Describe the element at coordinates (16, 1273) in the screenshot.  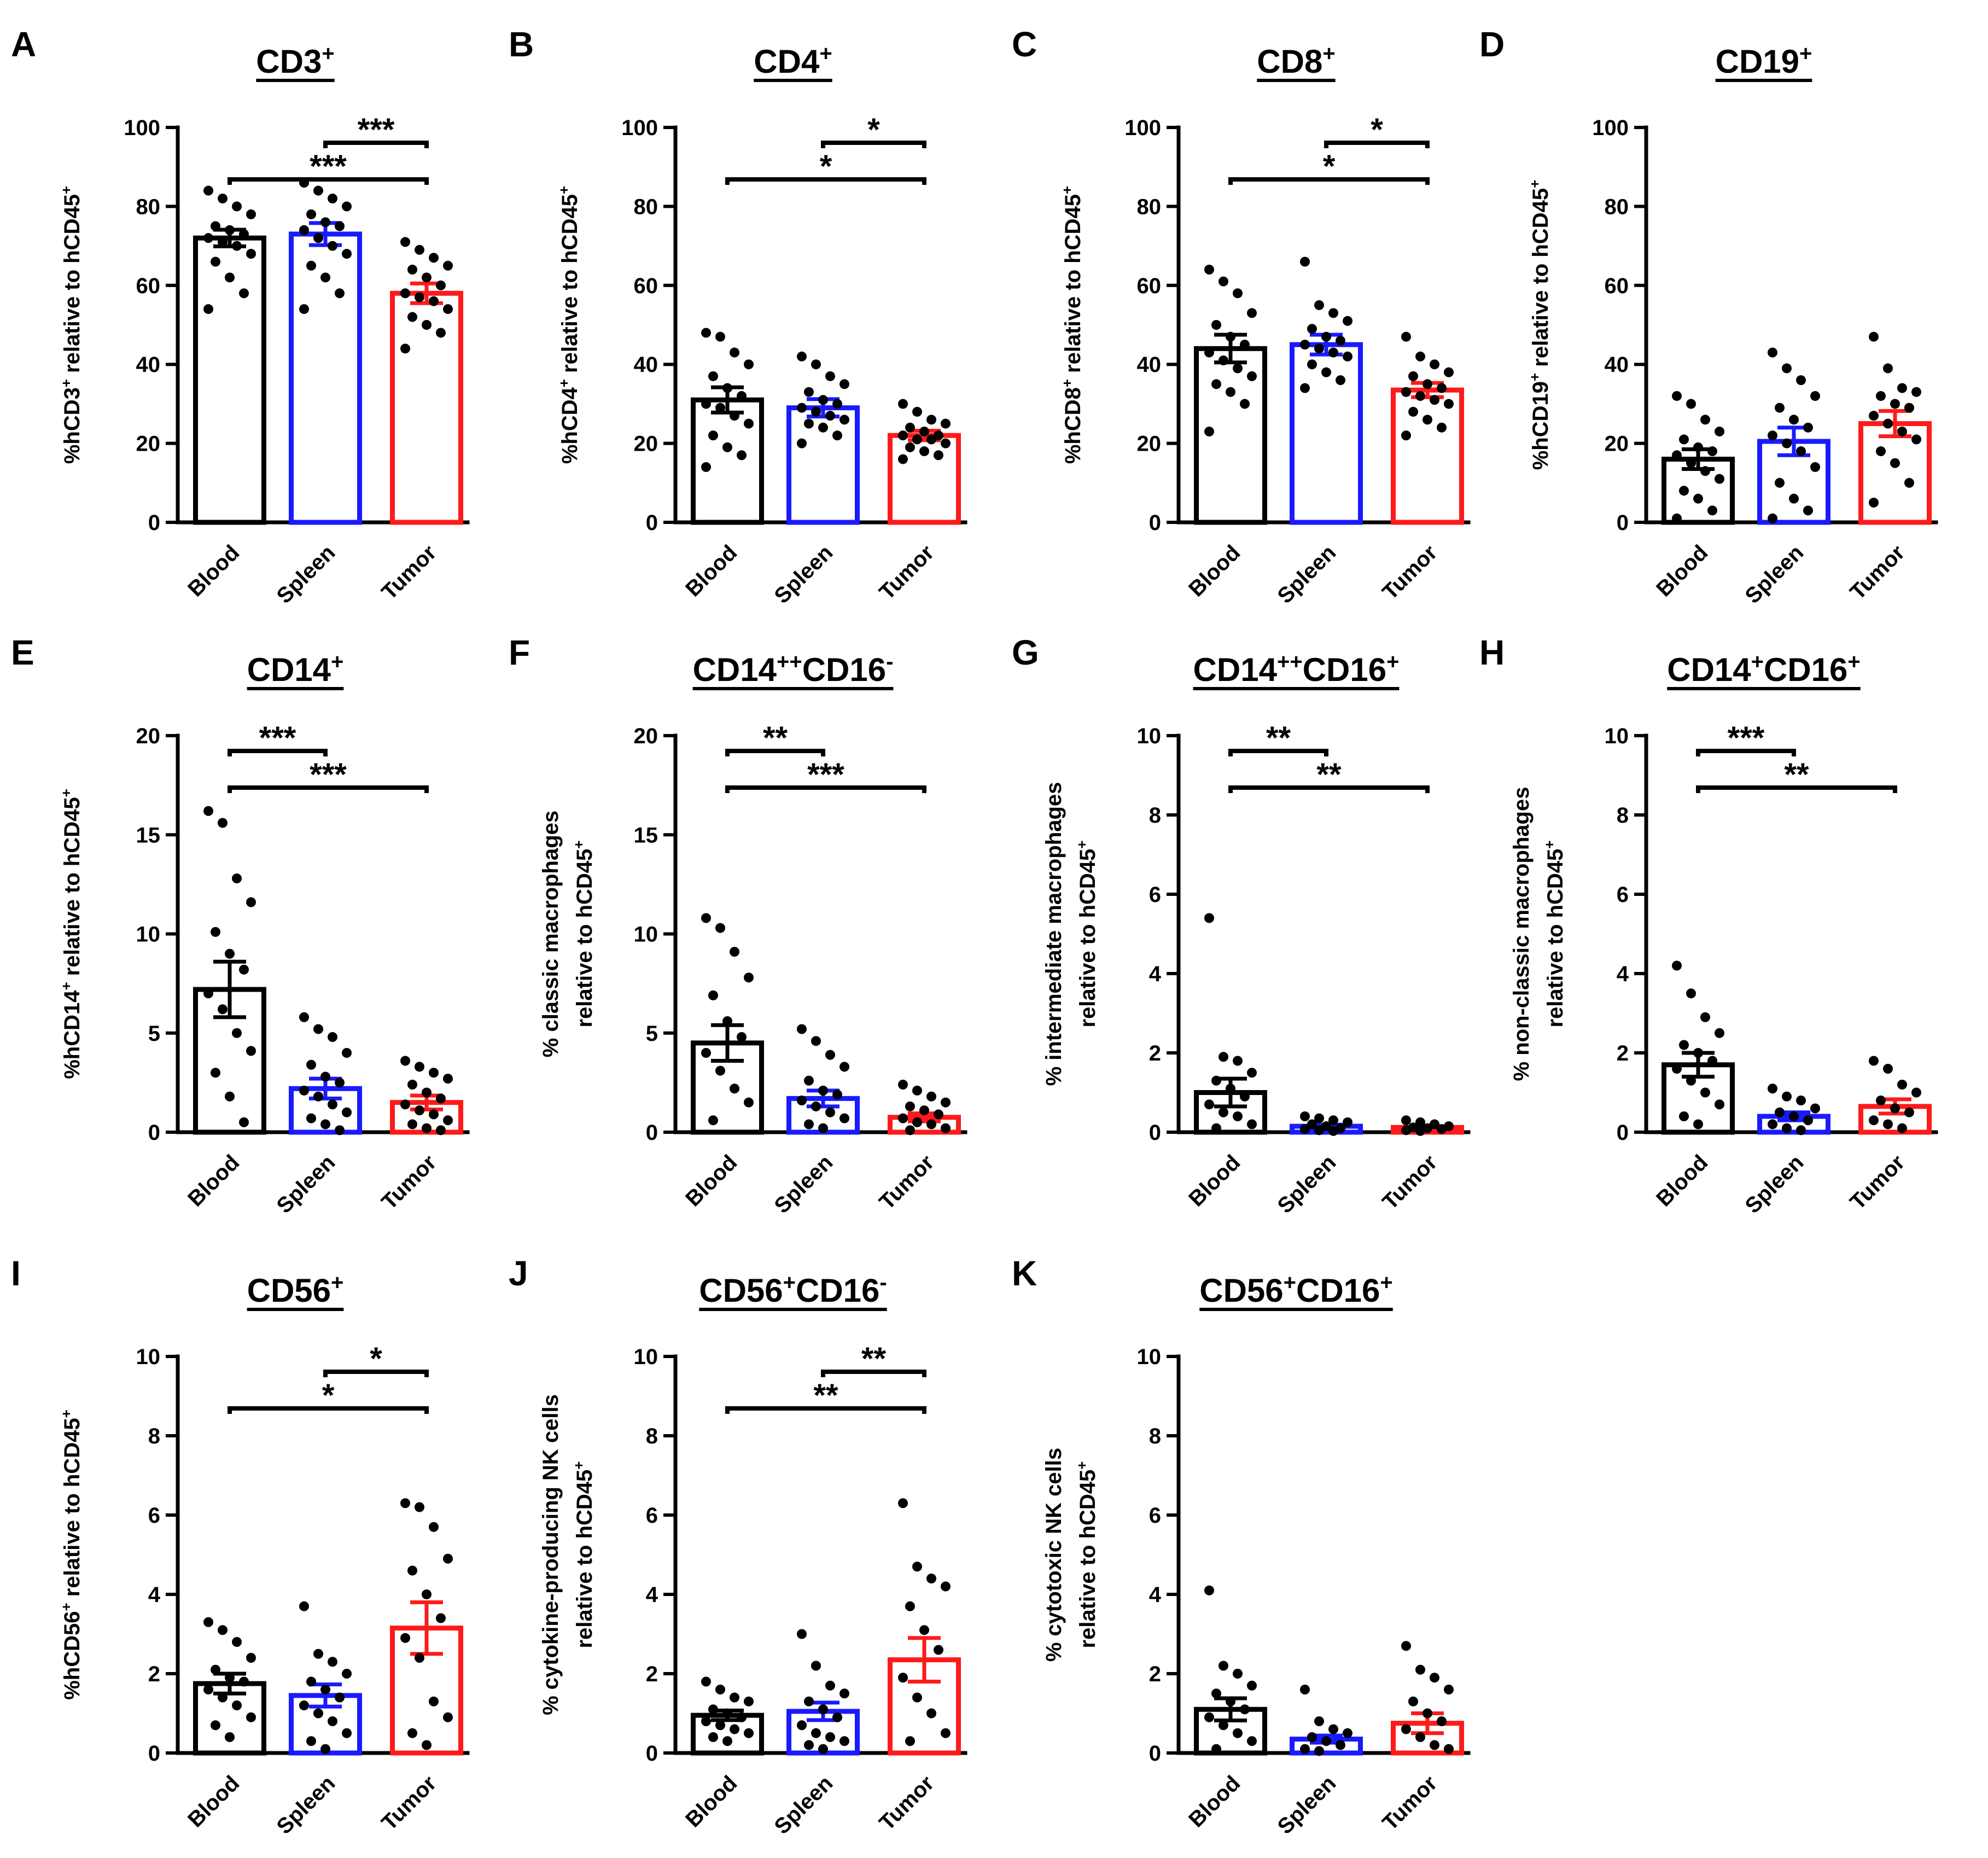
I see `panel-letter: I` at that location.